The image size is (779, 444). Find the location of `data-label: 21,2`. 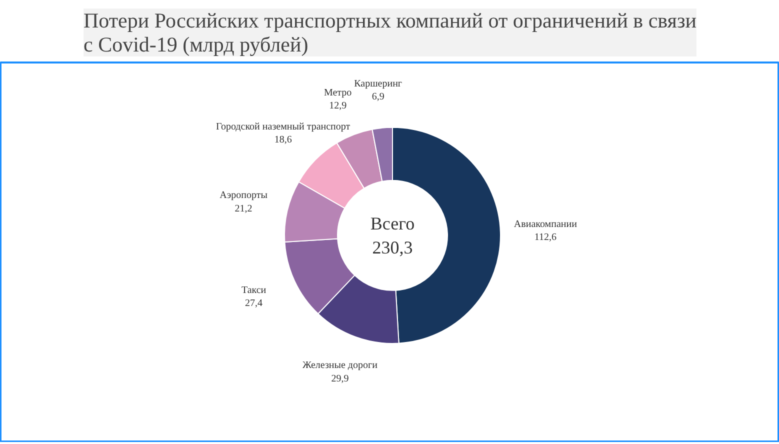

data-label: 21,2 is located at coordinates (243, 208).